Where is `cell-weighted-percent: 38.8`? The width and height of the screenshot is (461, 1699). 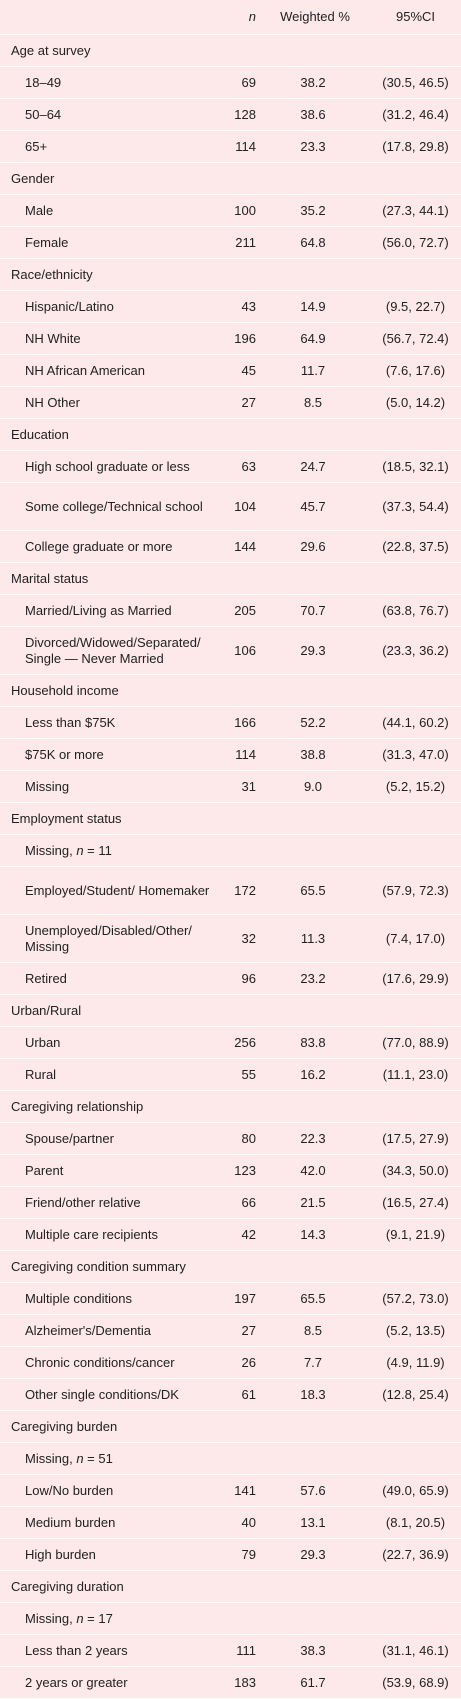 cell-weighted-percent: 38.8 is located at coordinates (313, 754).